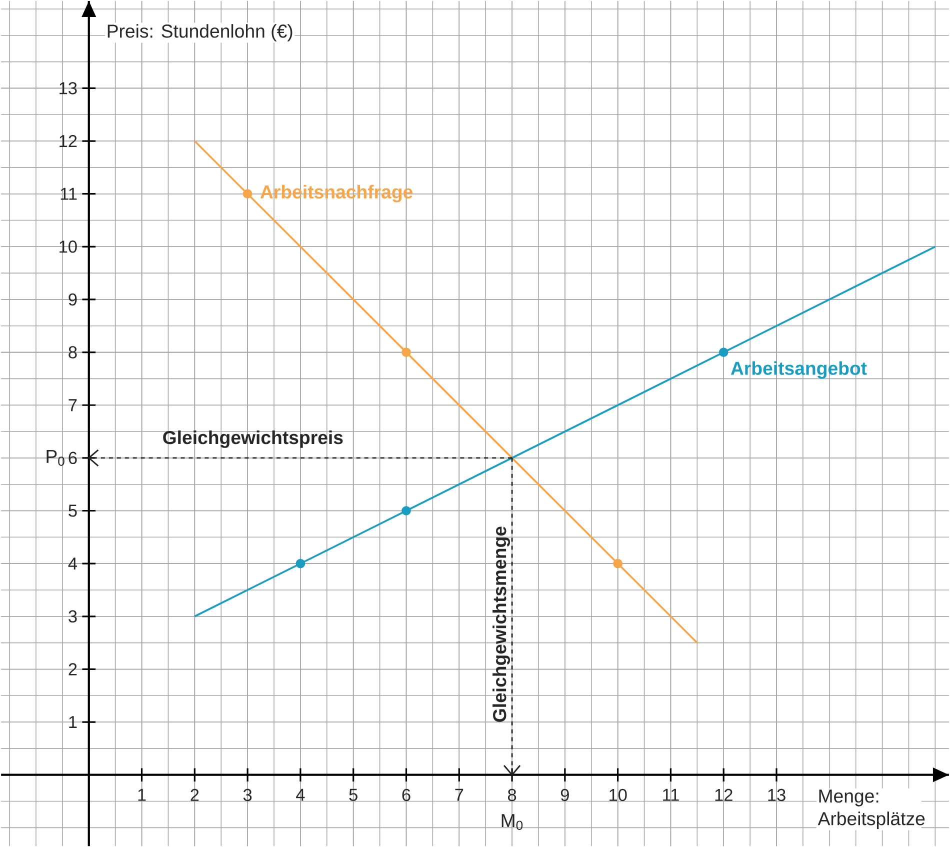 The image size is (950, 847). I want to click on x-axis-title: Menge: Arbeitsplätze, so click(871, 809).